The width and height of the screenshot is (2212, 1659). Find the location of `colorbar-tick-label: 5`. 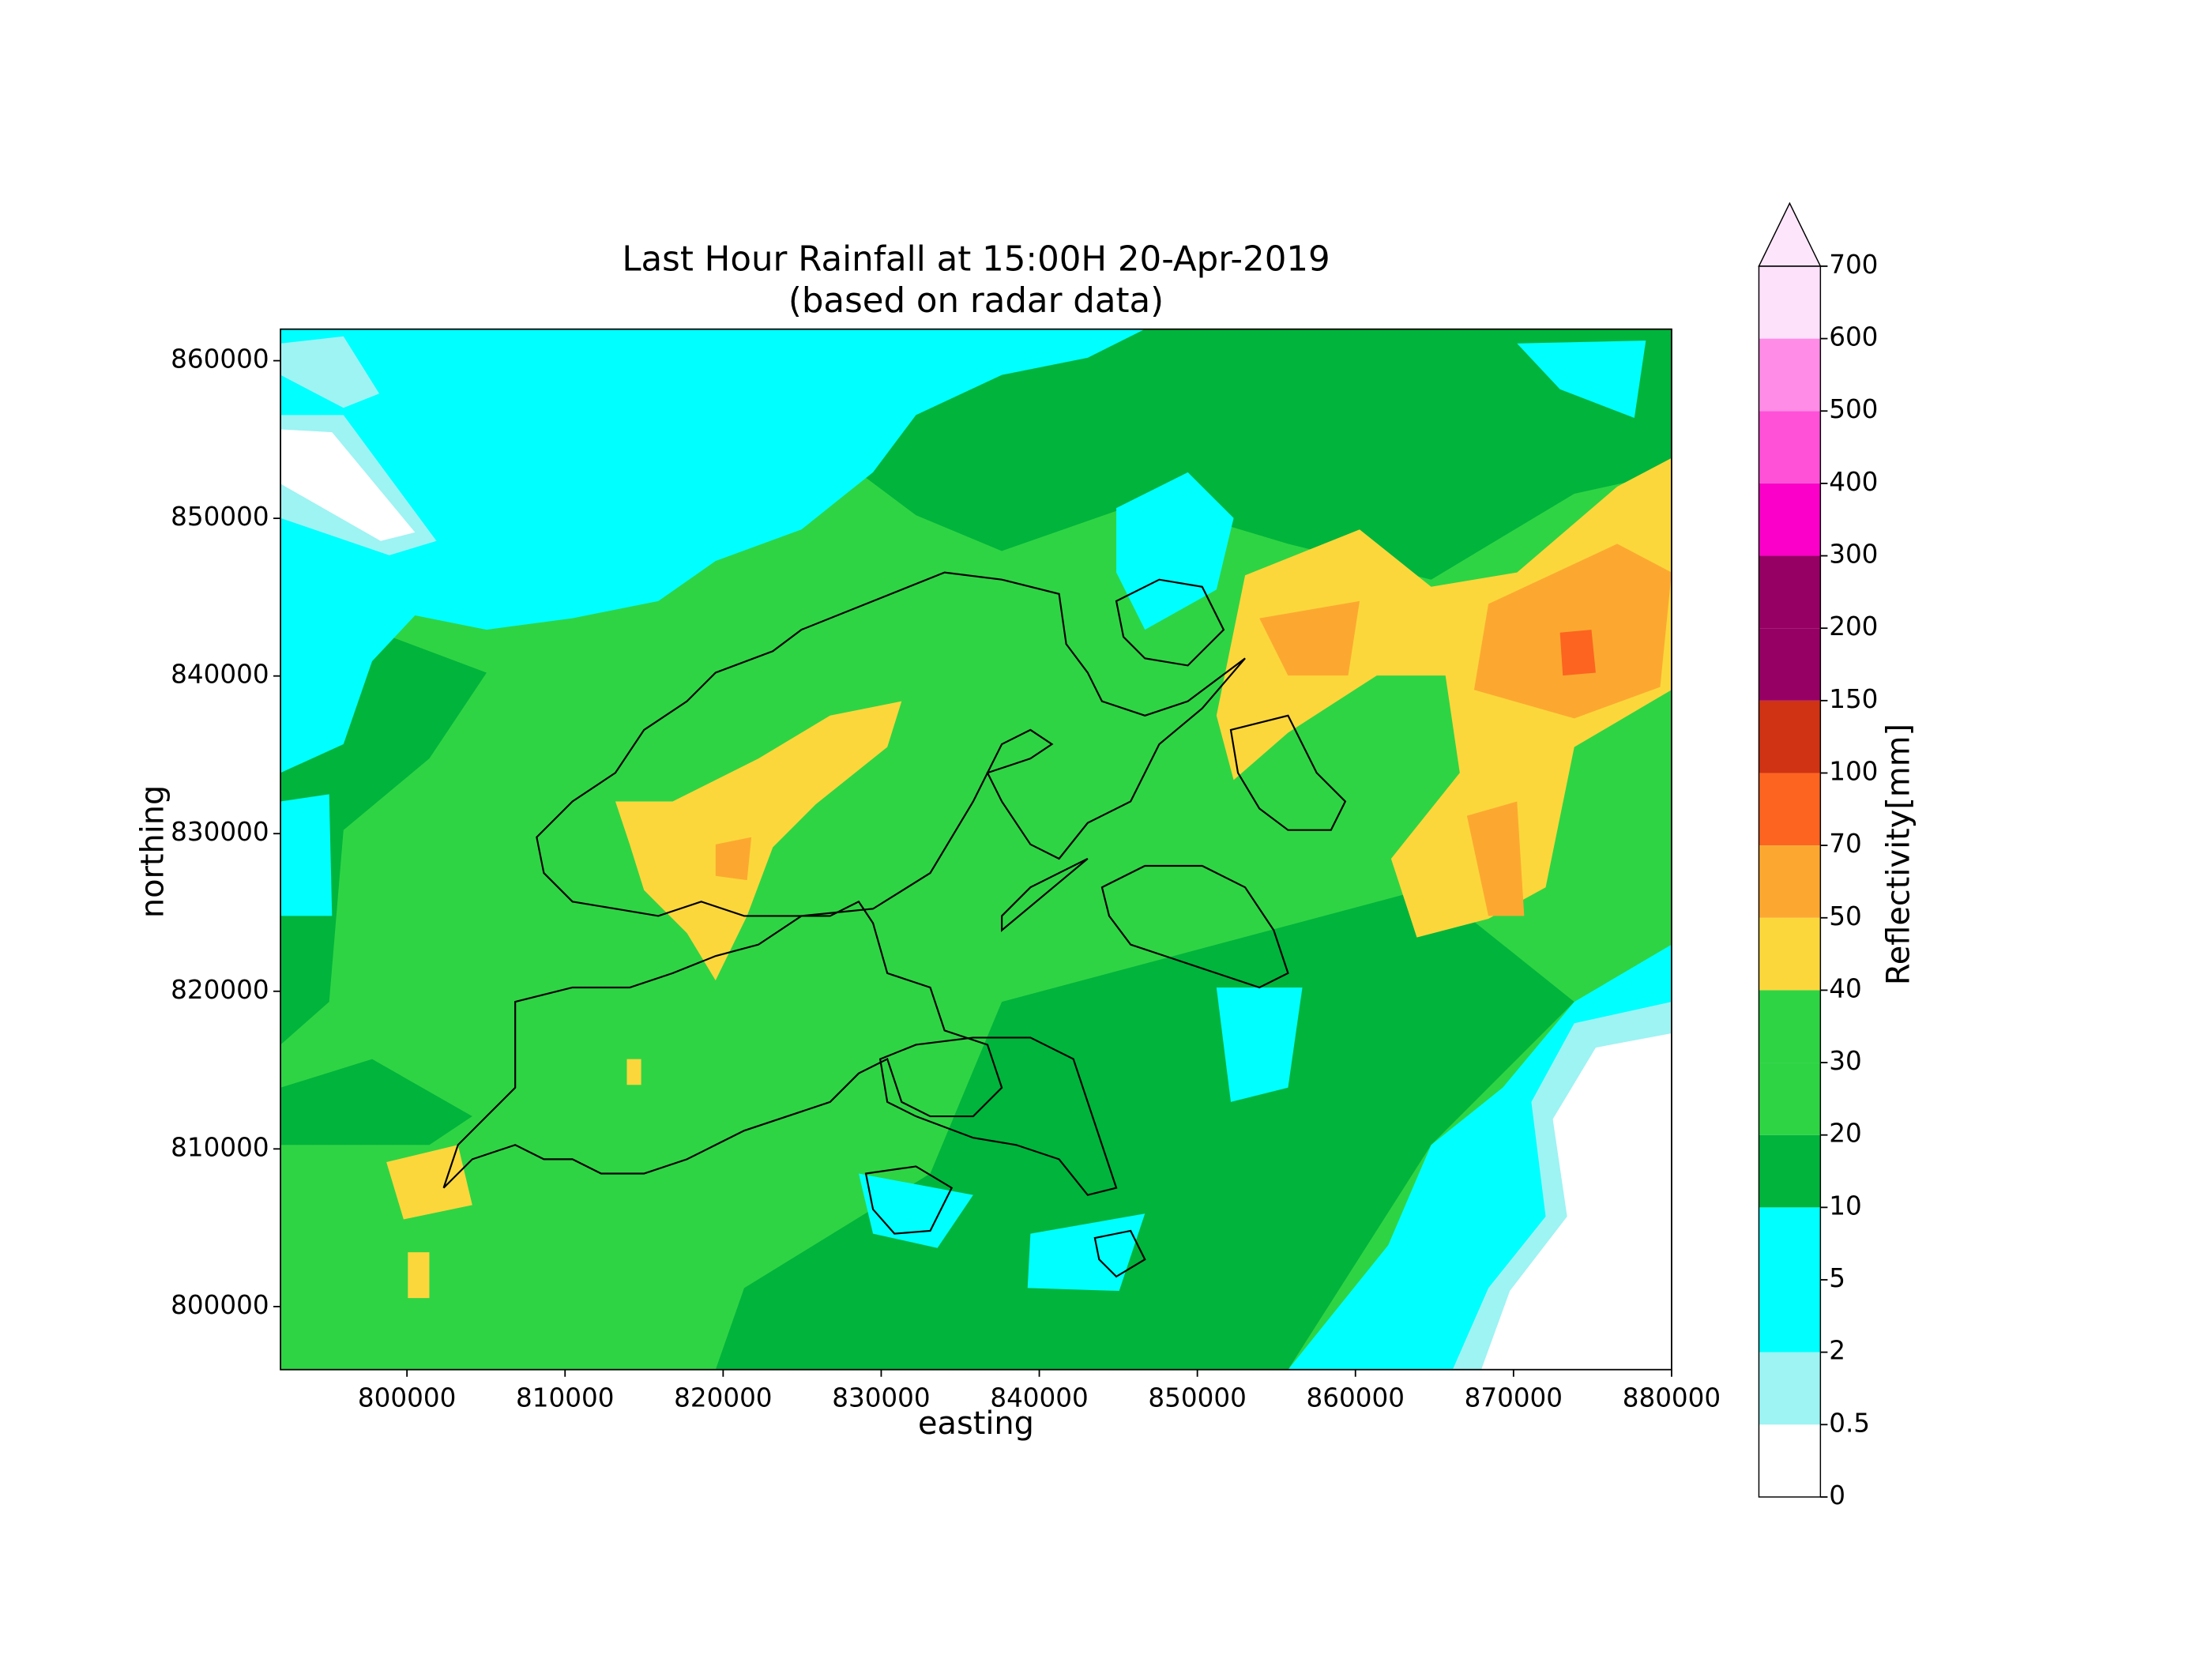

colorbar-tick-label: 5 is located at coordinates (1837, 1278).